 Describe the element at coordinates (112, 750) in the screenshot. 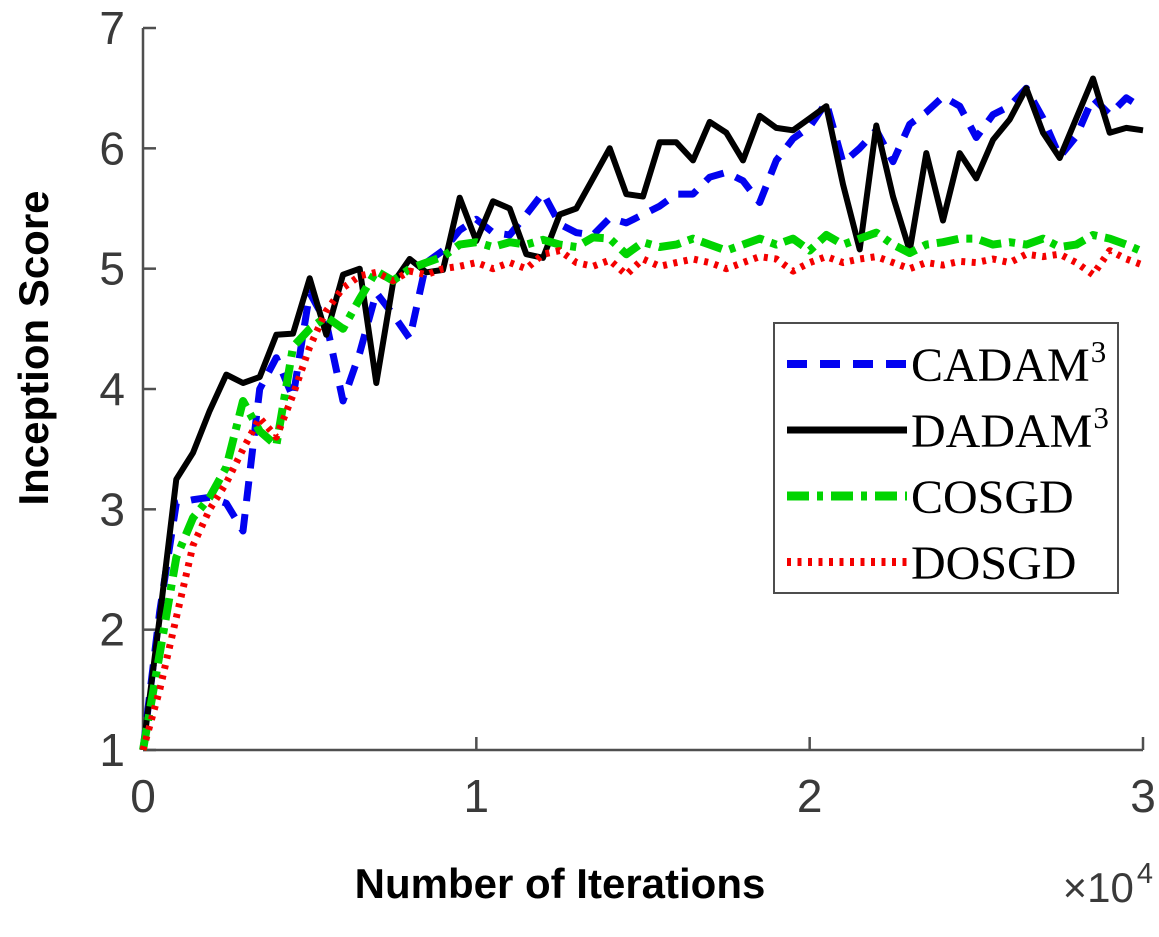

I see `y-tick-label: 1` at that location.